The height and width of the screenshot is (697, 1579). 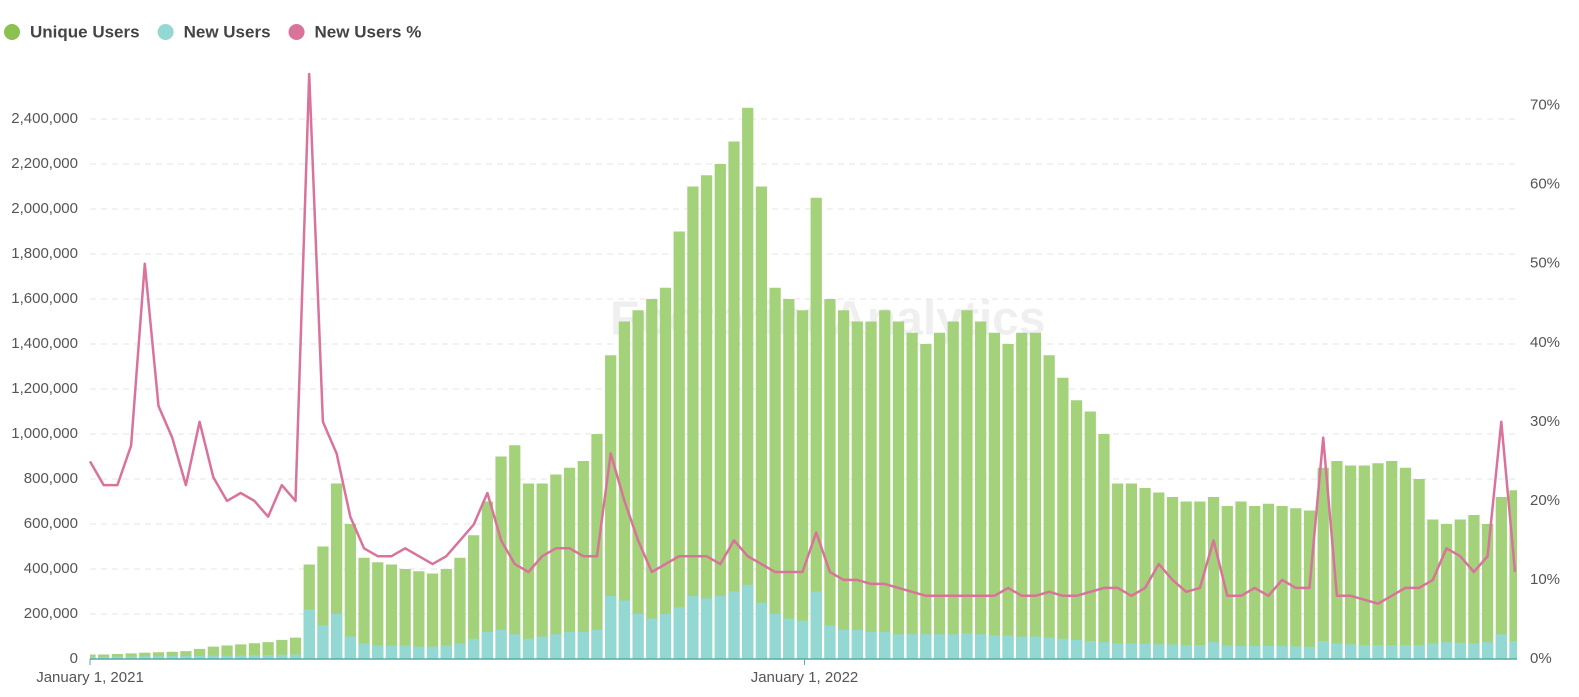 What do you see at coordinates (1545, 263) in the screenshot?
I see `y2-tick-label: 50%` at bounding box center [1545, 263].